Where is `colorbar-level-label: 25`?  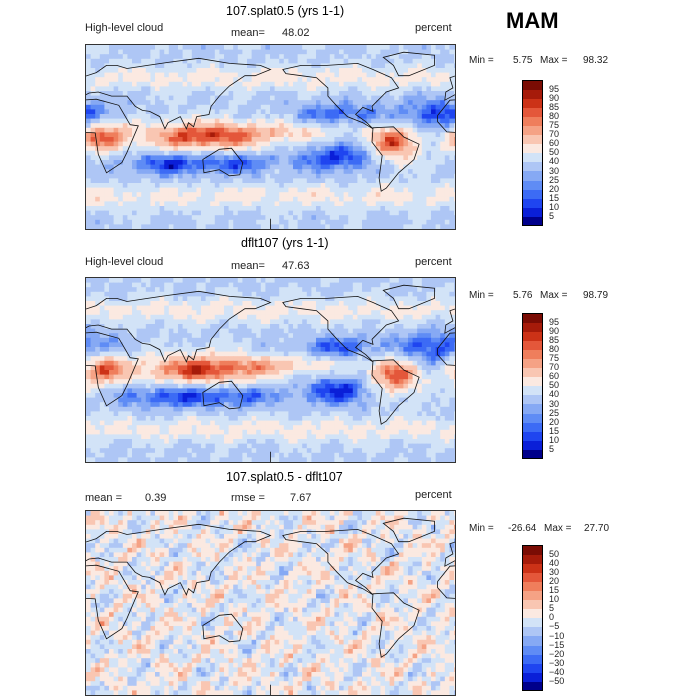
colorbar-level-label: 25 is located at coordinates (554, 179).